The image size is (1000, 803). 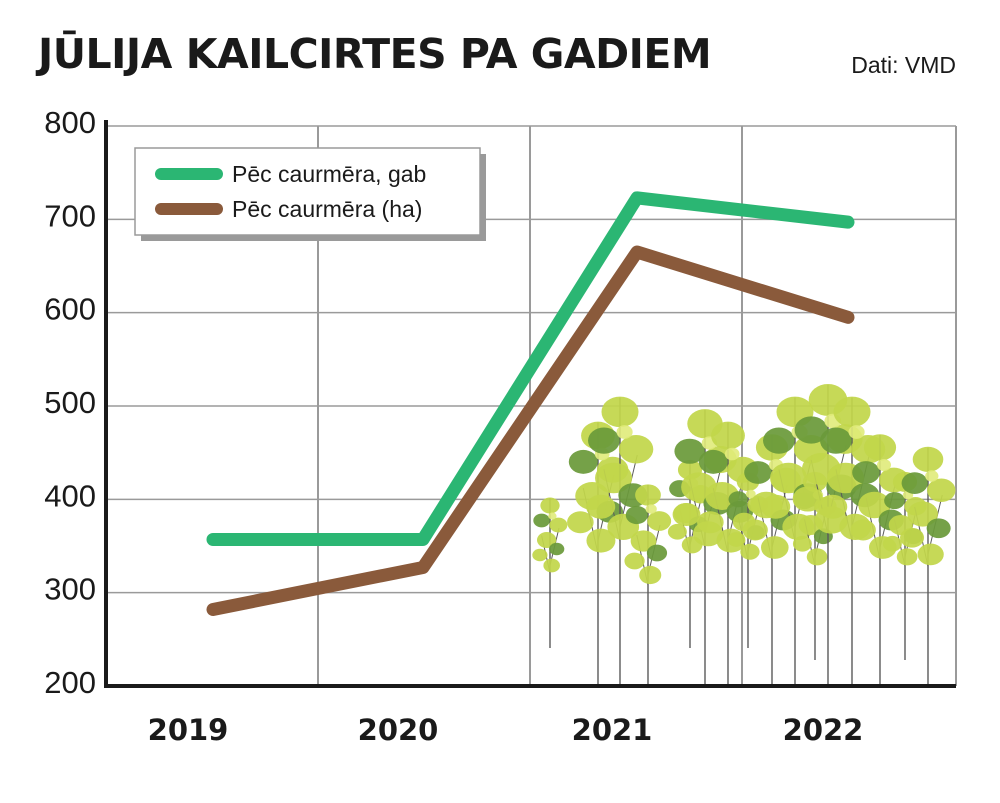 What do you see at coordinates (823, 730) in the screenshot?
I see `x-tick-label: 2022` at bounding box center [823, 730].